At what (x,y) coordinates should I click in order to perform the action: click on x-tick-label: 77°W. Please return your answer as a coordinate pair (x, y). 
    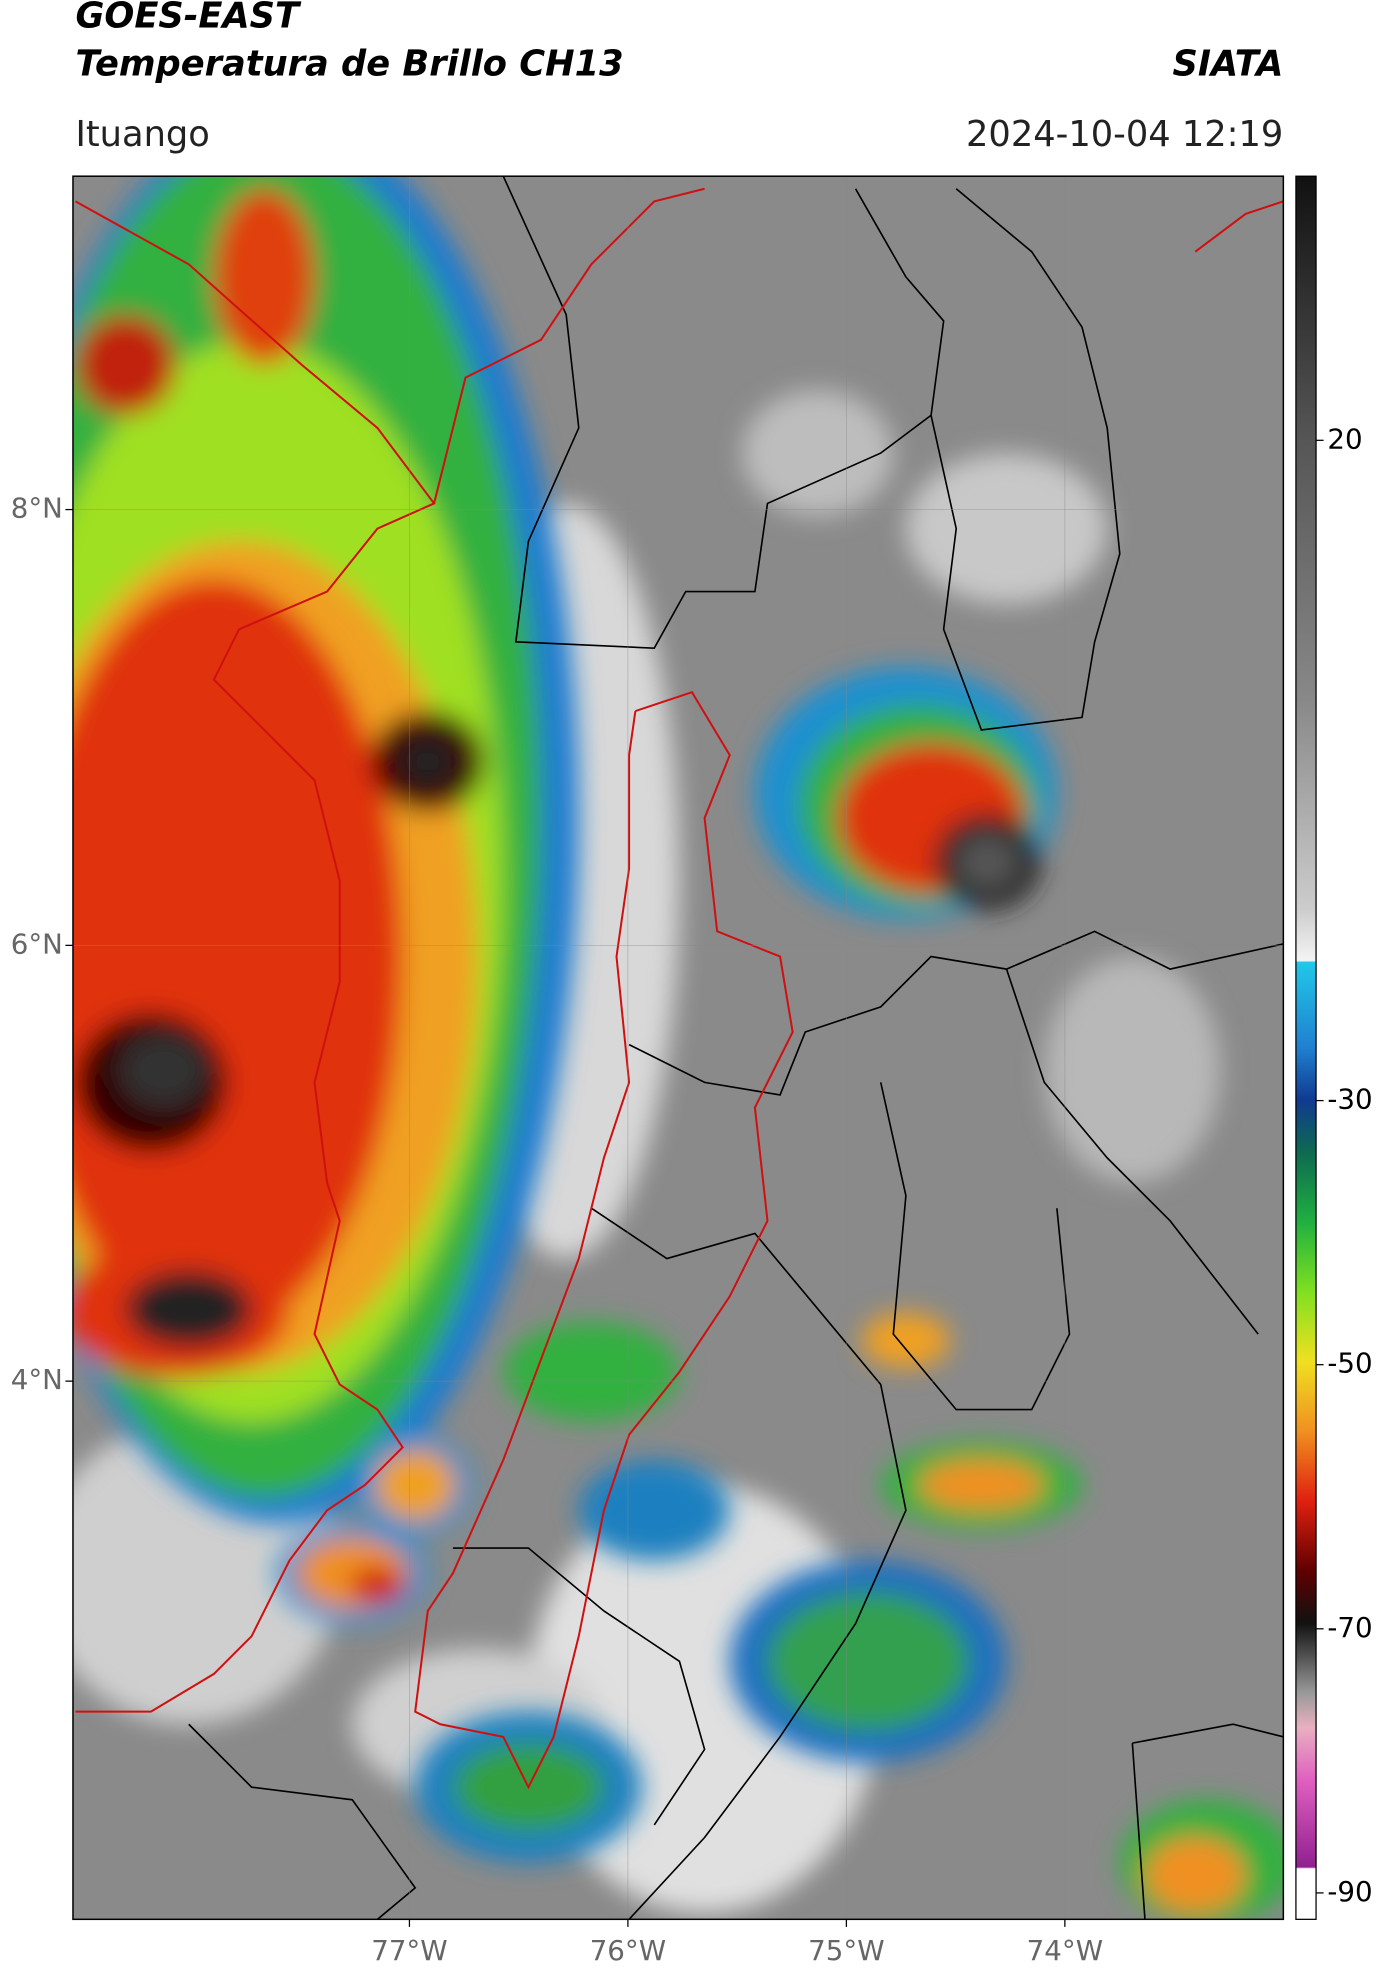
    Looking at the image, I should click on (409, 1950).